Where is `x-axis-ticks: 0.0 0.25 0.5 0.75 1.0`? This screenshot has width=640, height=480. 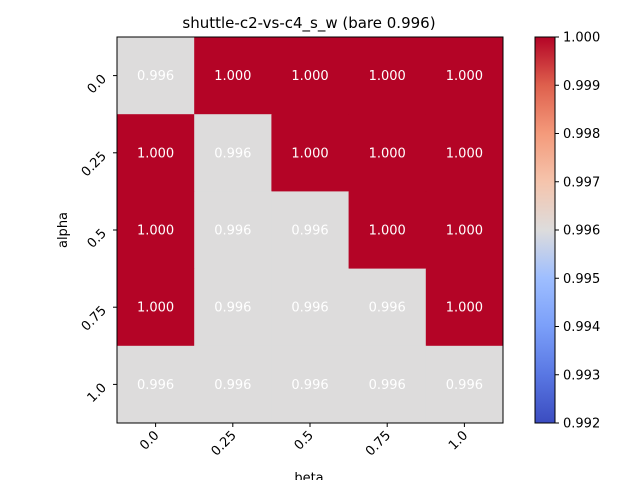
x-axis-ticks: 0.0 0.25 0.5 0.75 1.0 is located at coordinates (304, 441).